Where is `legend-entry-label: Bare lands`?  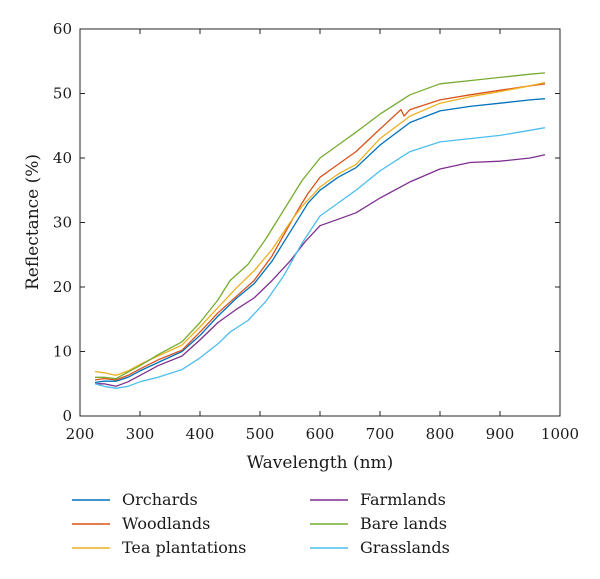
legend-entry-label: Bare lands is located at coordinates (403, 523).